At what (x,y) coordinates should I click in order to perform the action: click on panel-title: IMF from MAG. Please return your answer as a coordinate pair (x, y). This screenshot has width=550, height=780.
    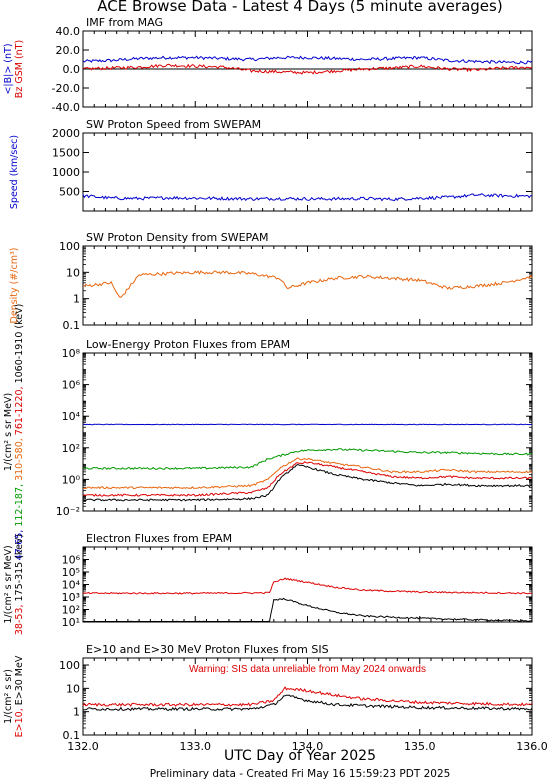
    Looking at the image, I should click on (124, 22).